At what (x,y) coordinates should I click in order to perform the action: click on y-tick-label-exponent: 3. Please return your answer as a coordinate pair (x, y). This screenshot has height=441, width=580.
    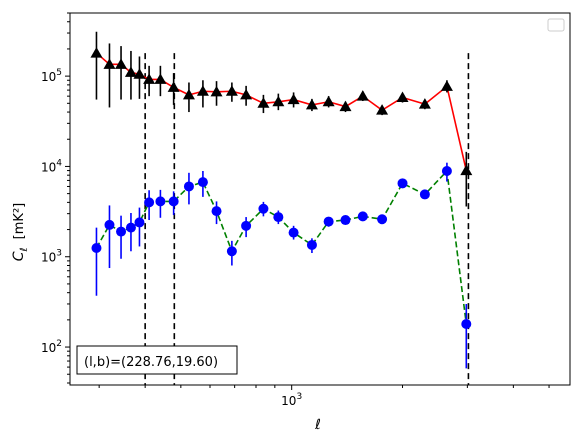
    Looking at the image, I should click on (59, 254).